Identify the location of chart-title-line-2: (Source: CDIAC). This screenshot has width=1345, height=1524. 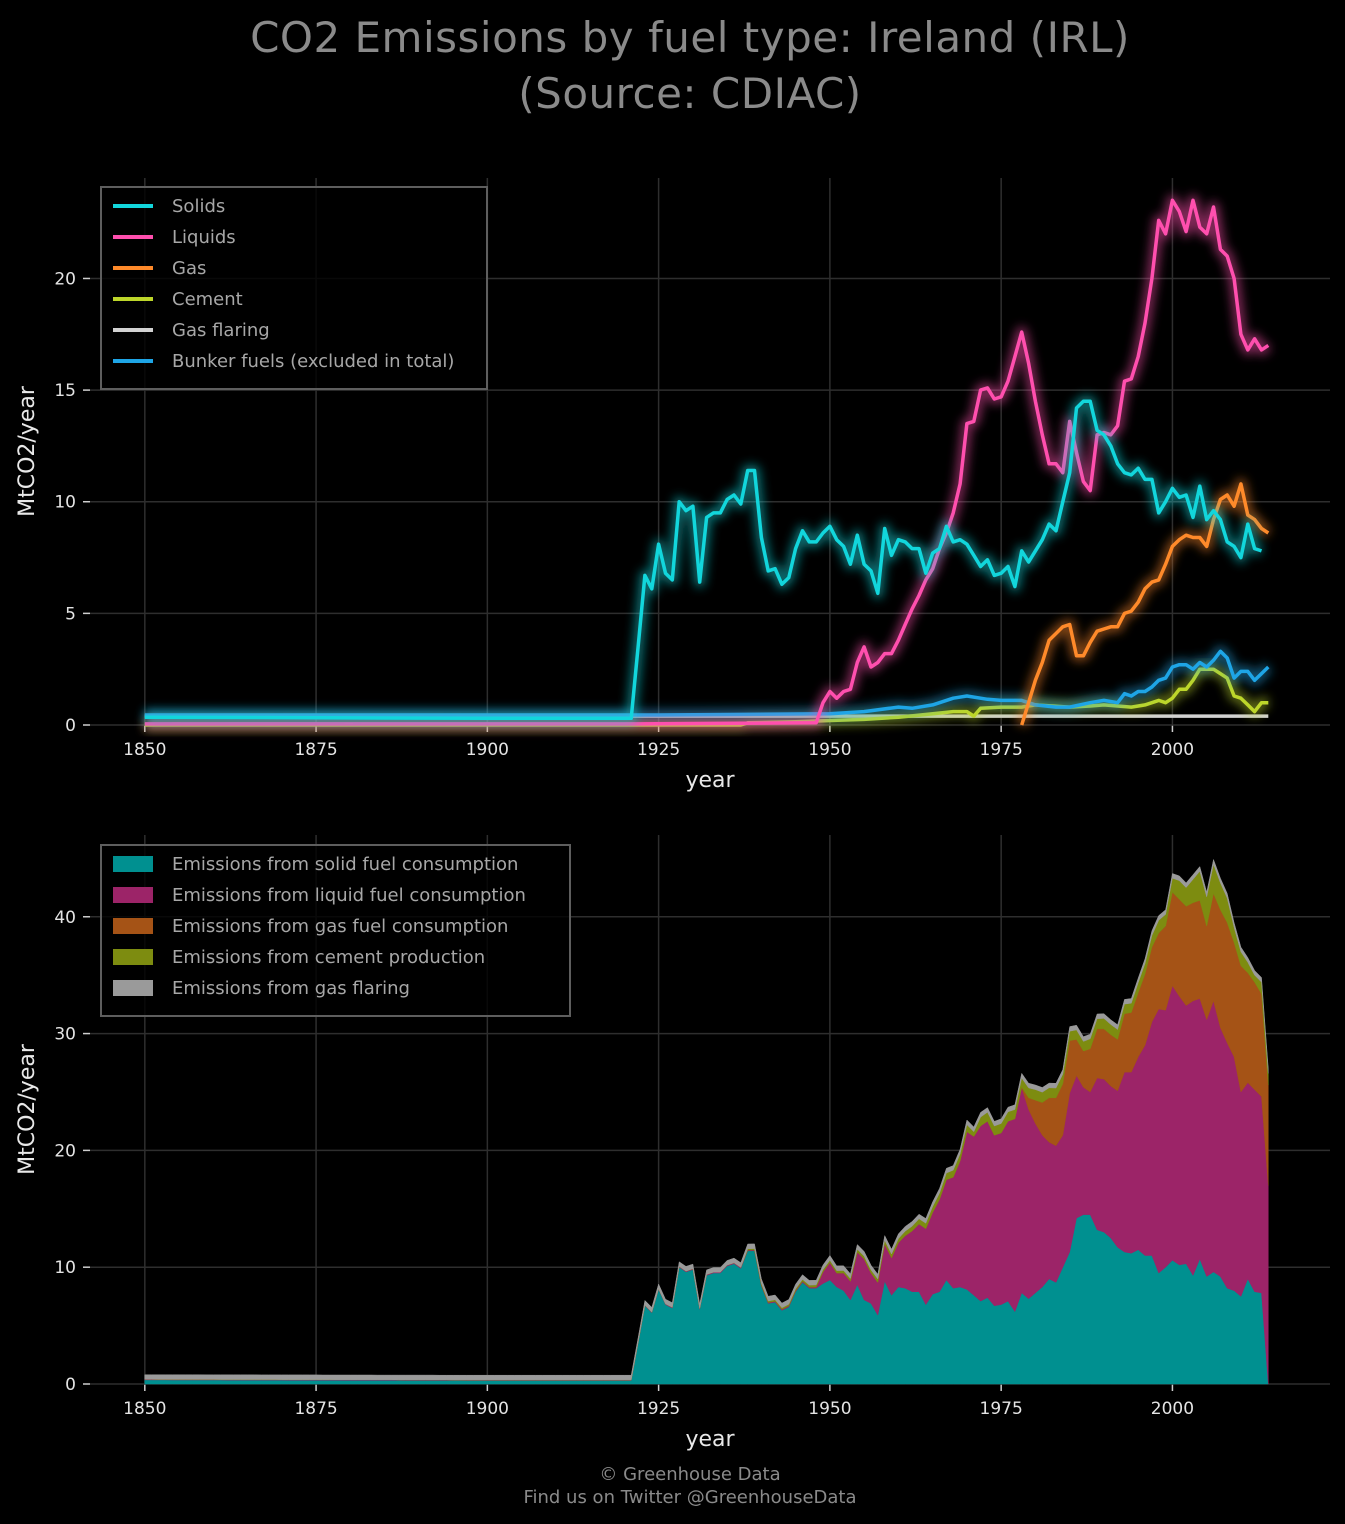
(690, 93).